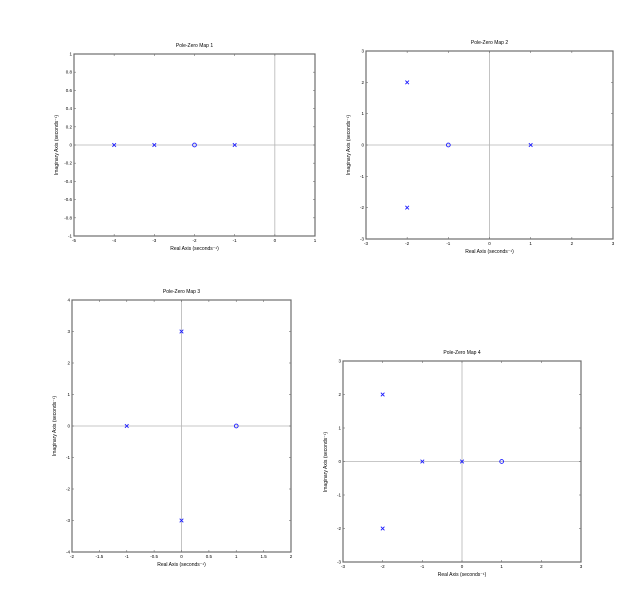 This screenshot has width=630, height=594. I want to click on y-tick-label: 0.2, so click(69, 126).